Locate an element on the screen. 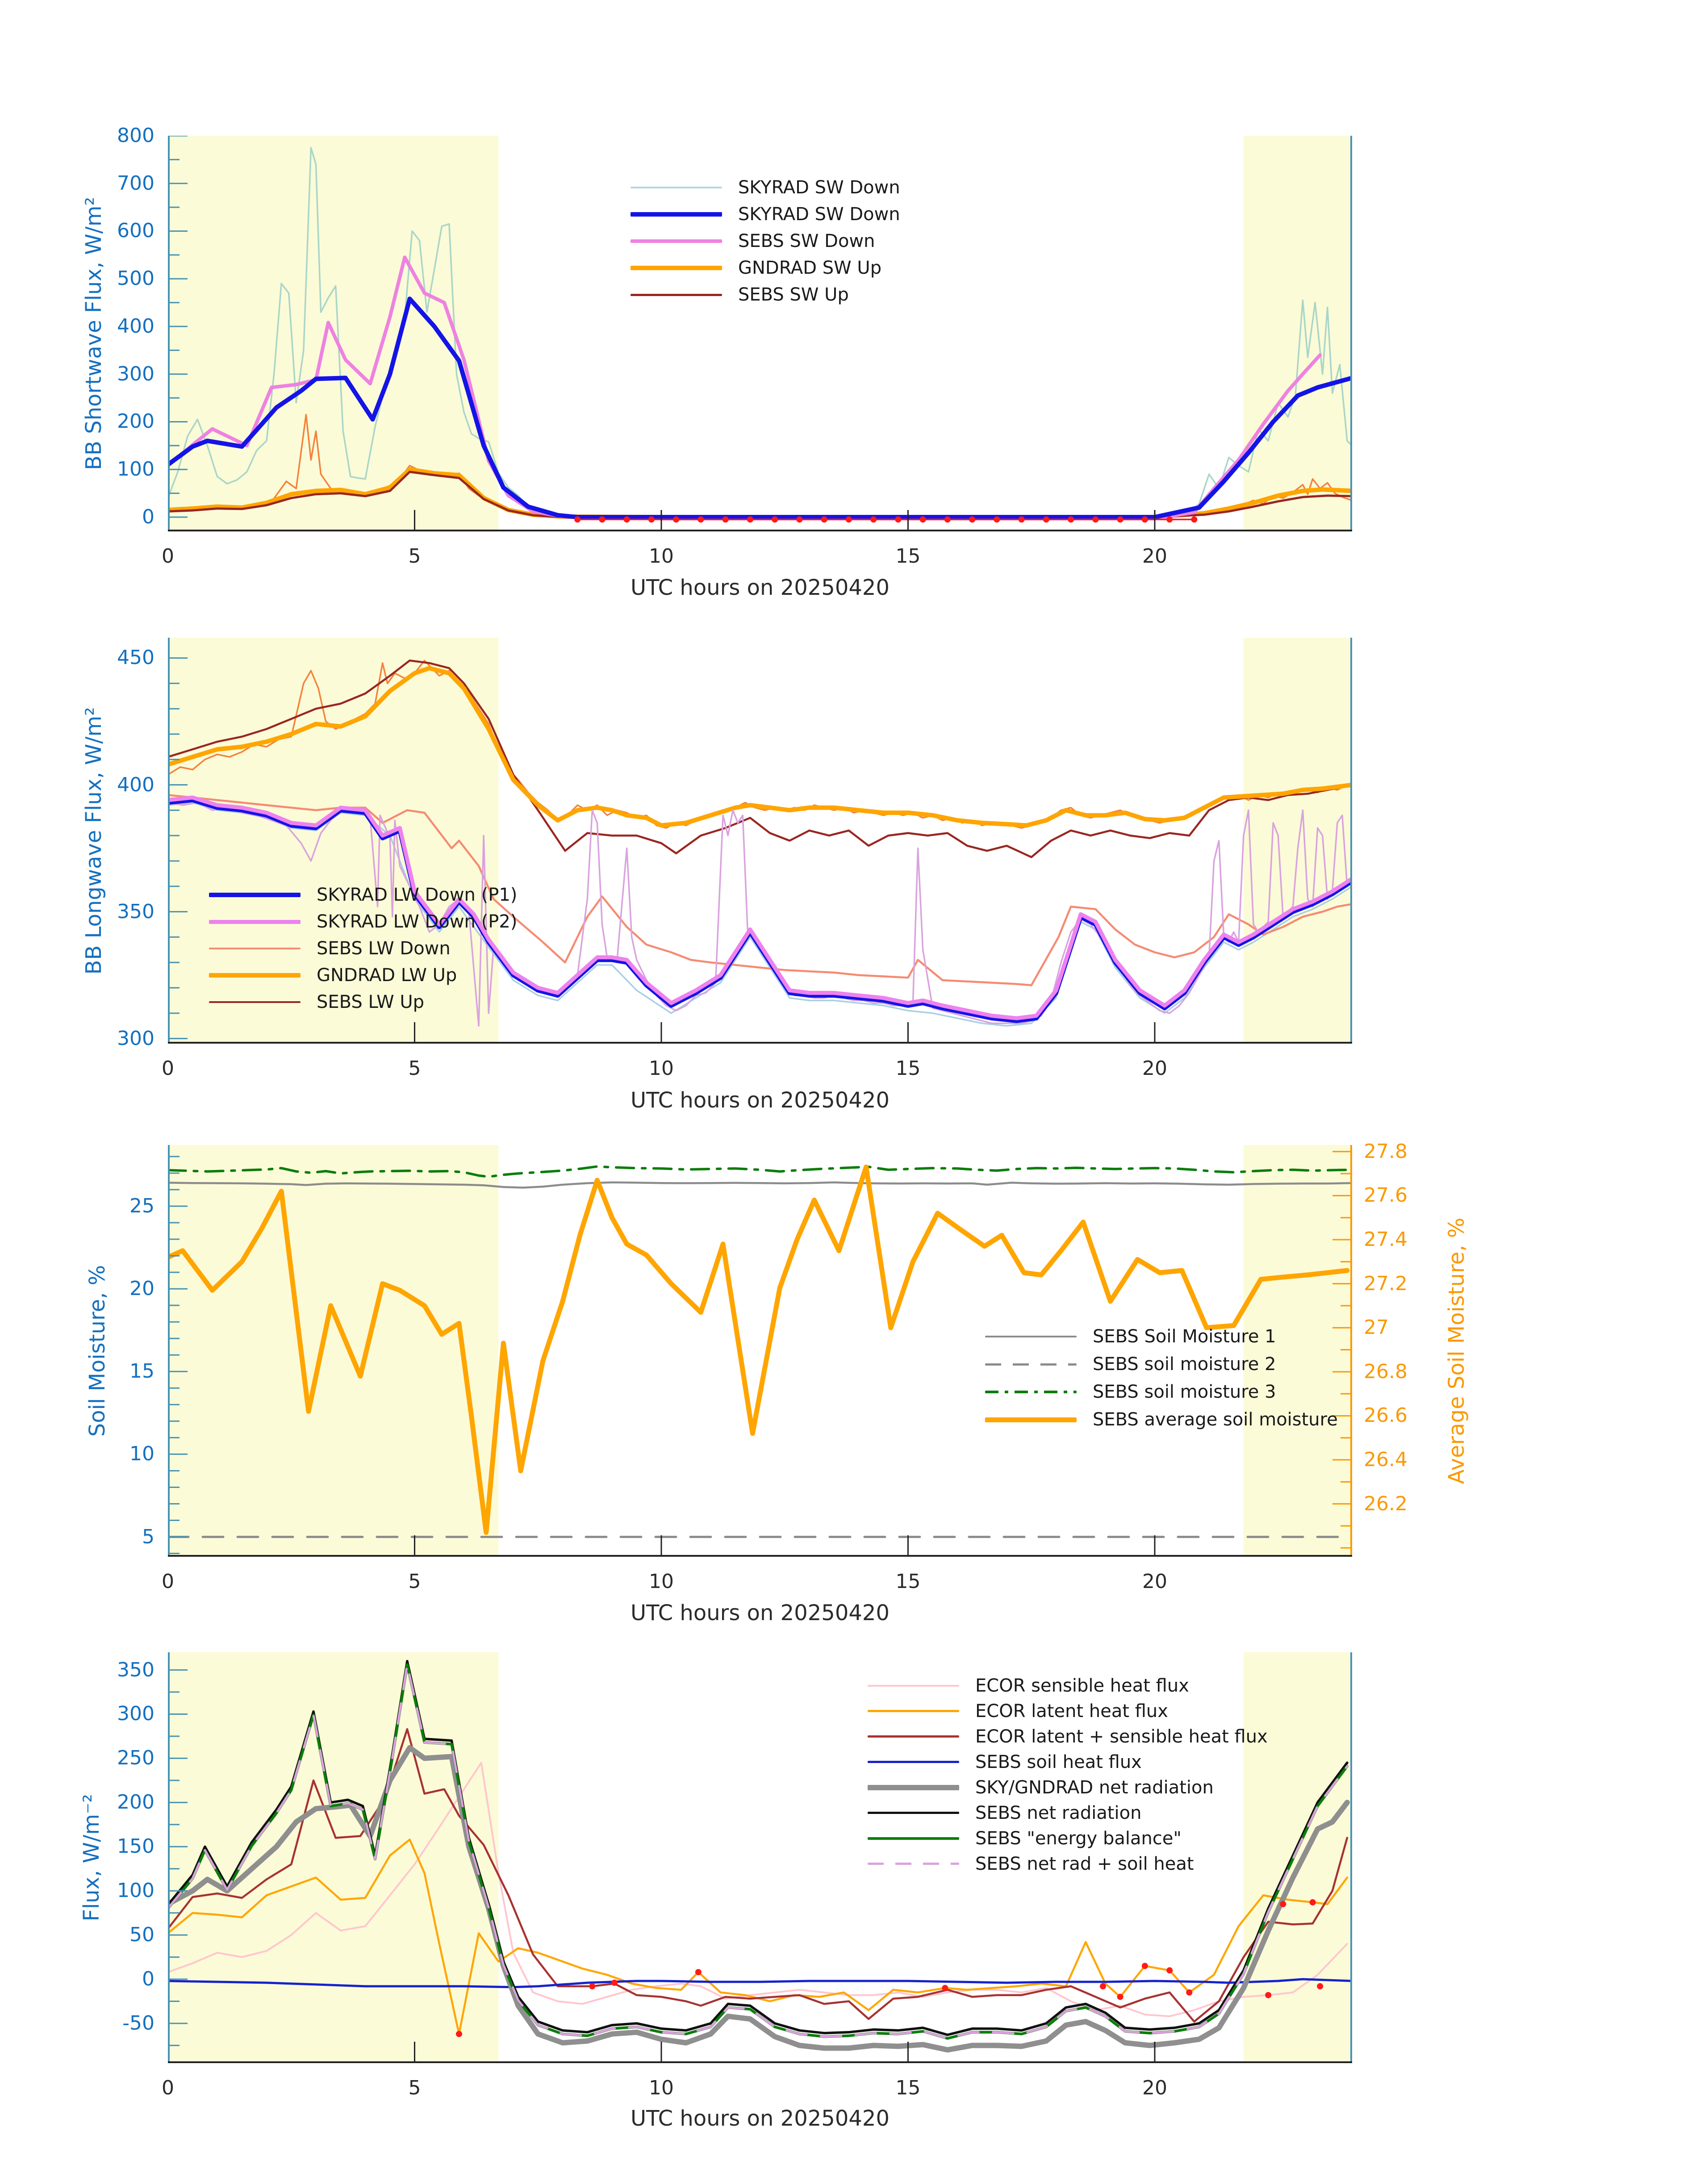 The width and height of the screenshot is (1708, 2177). sebs-lw-up is located at coordinates (760, 758).